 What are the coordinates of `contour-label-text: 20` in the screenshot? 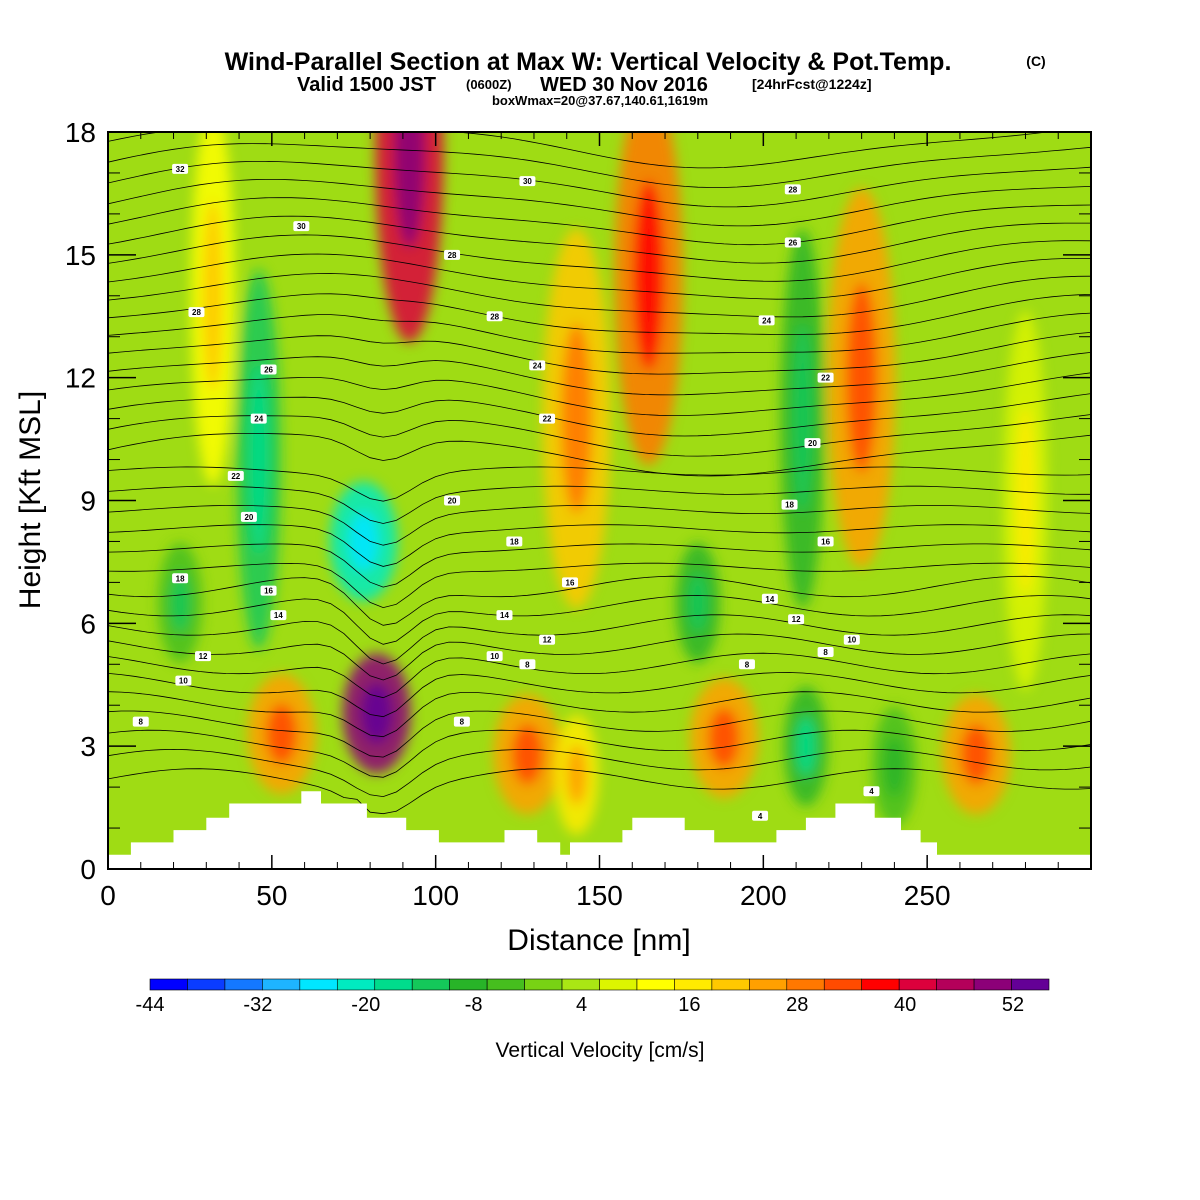 It's located at (248, 517).